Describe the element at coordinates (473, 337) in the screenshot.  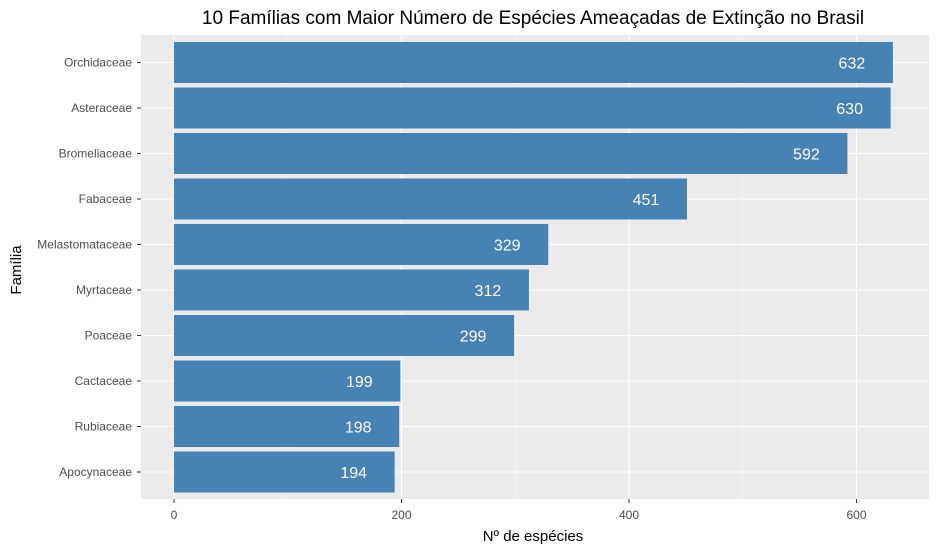
I see `data-label: 299` at that location.